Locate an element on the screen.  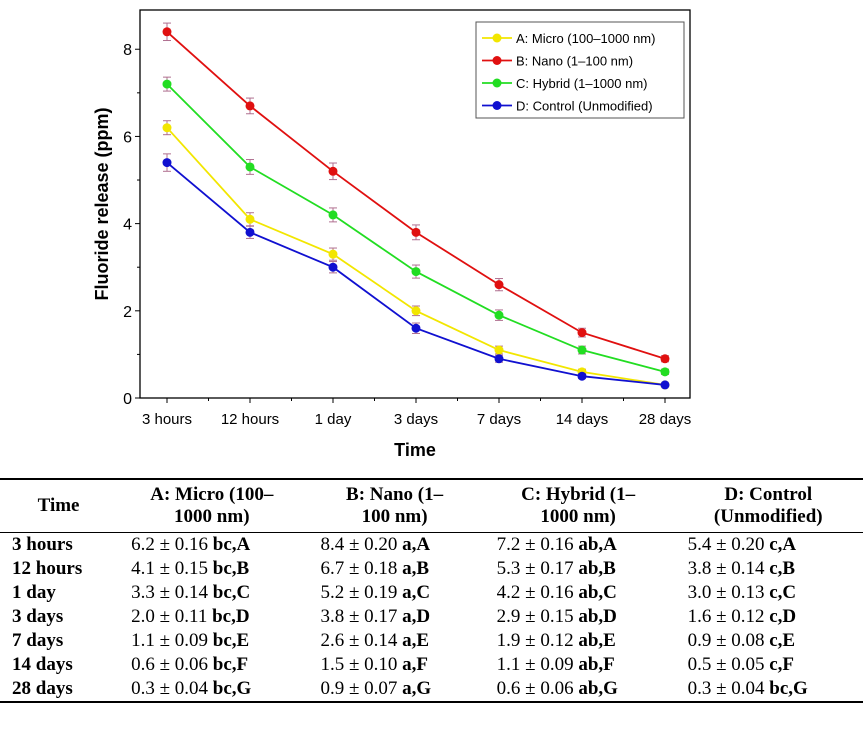
value-cell: 8.4 ± 0.20 a,A is located at coordinates (394, 545).